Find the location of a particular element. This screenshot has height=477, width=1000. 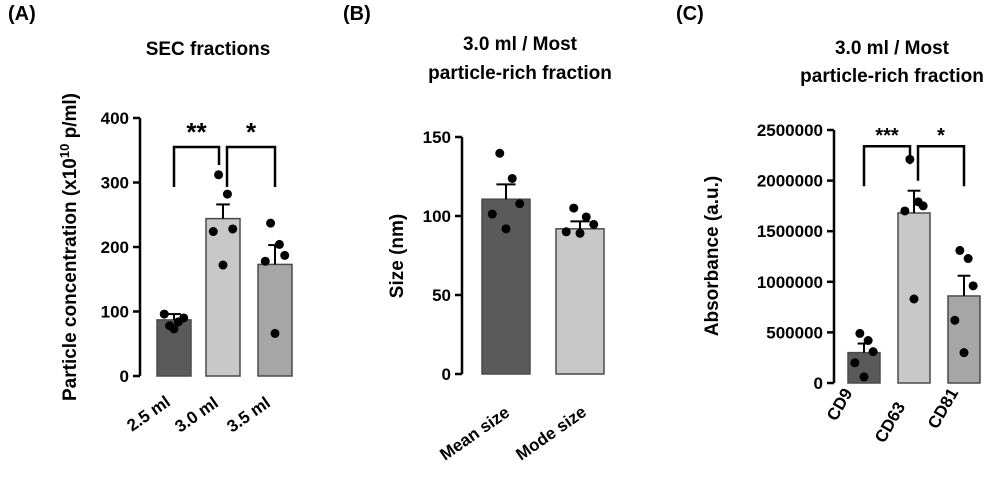

panel-letter: (A) is located at coordinates (22, 14).